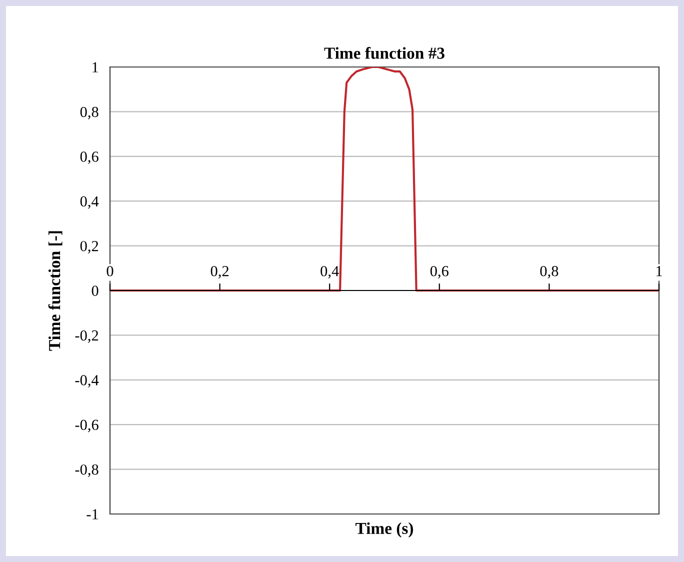 The height and width of the screenshot is (562, 684). I want to click on y-tick-label: 0, so click(95, 291).